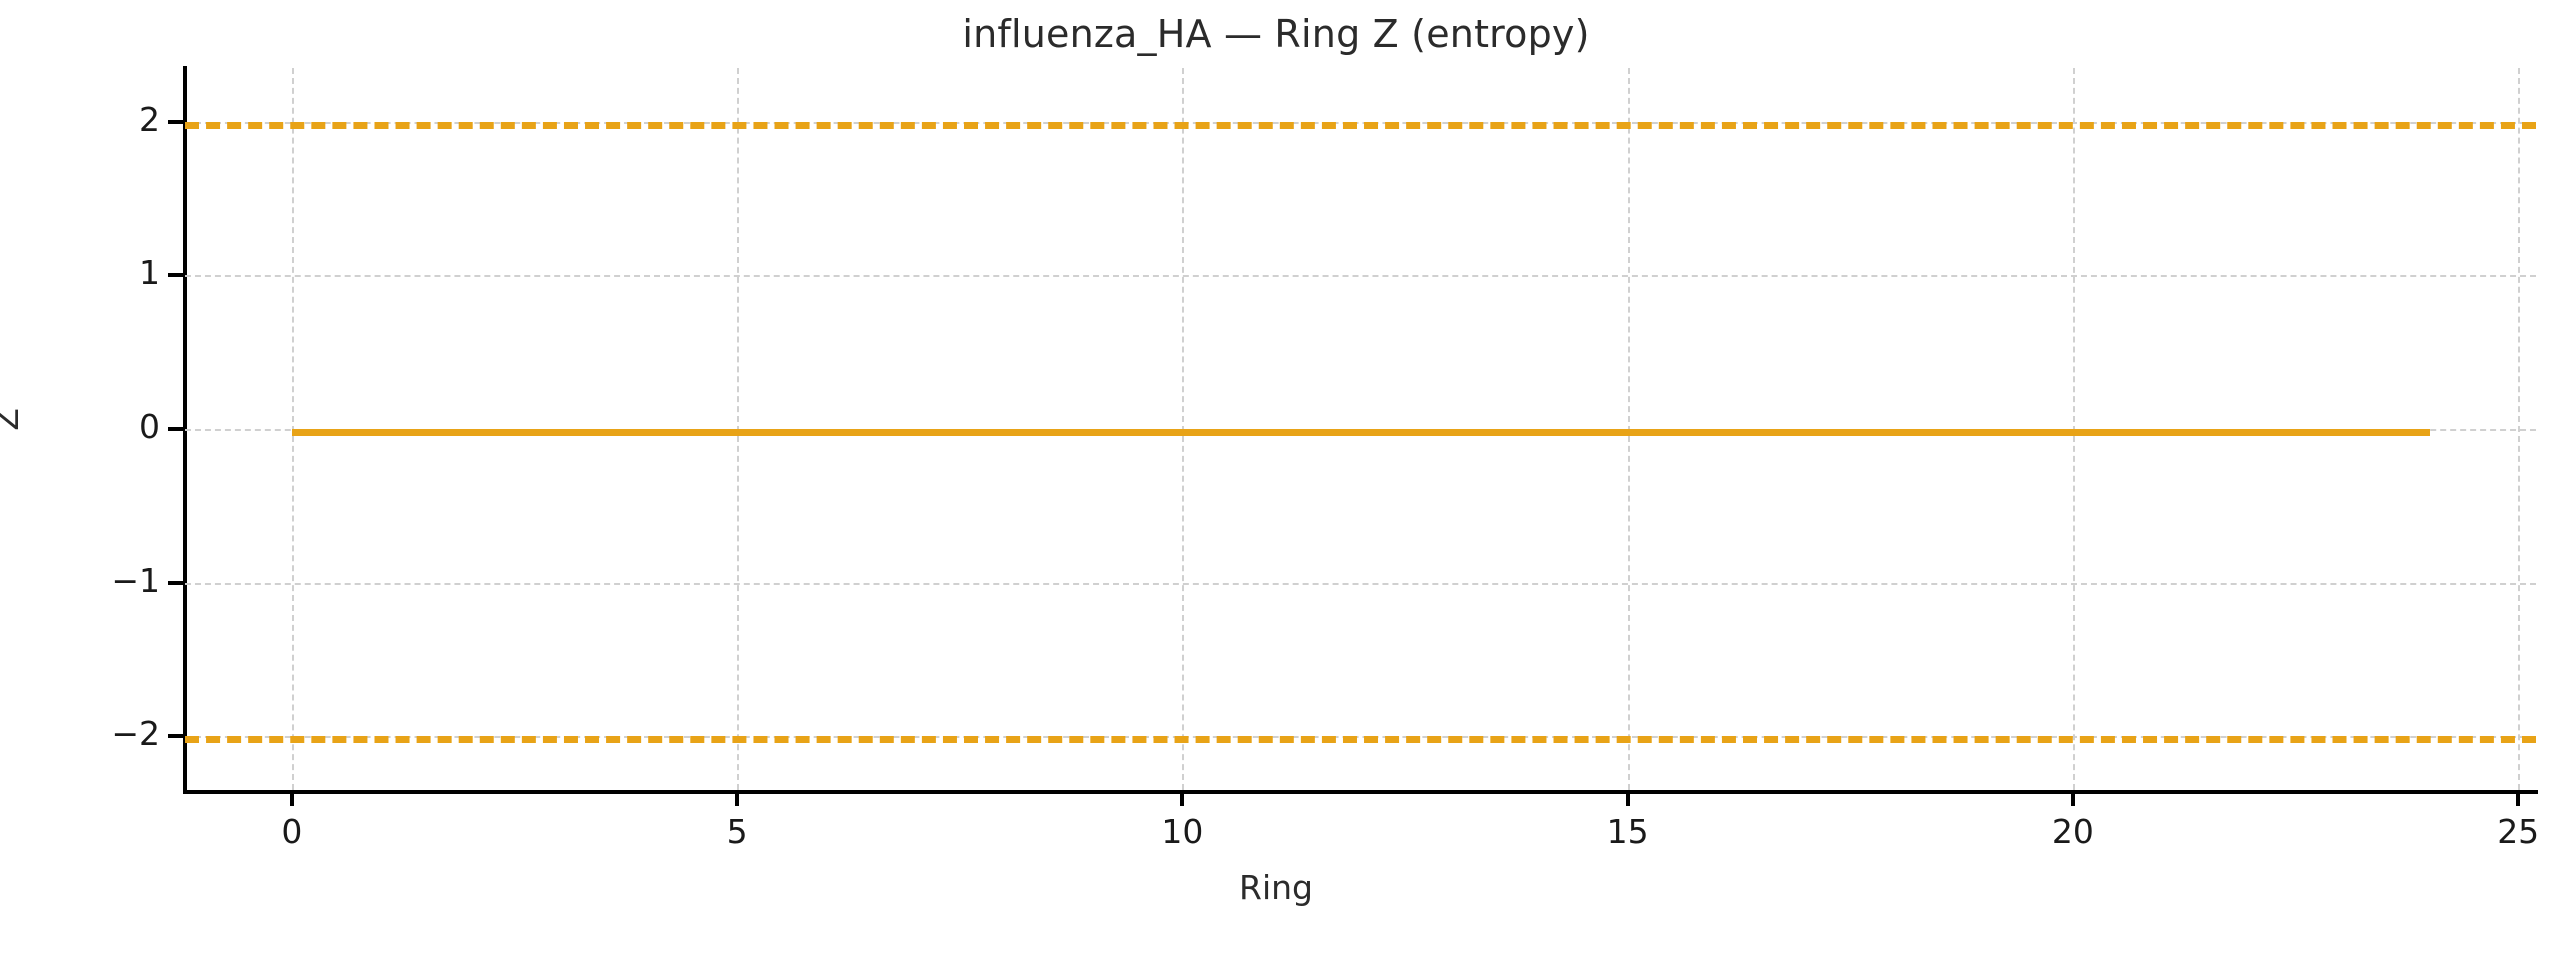  I want to click on y-tick-label: 2, so click(149, 119).